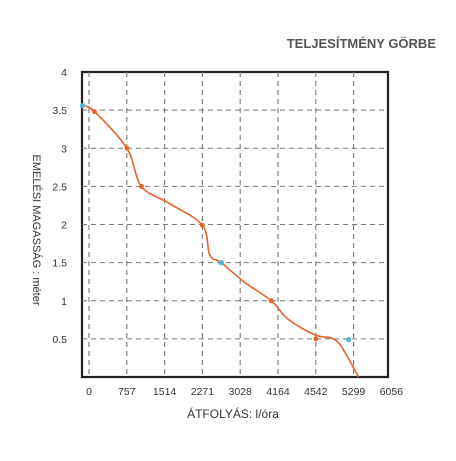  Describe the element at coordinates (59, 111) in the screenshot. I see `y-tick-label: 3.5` at that location.